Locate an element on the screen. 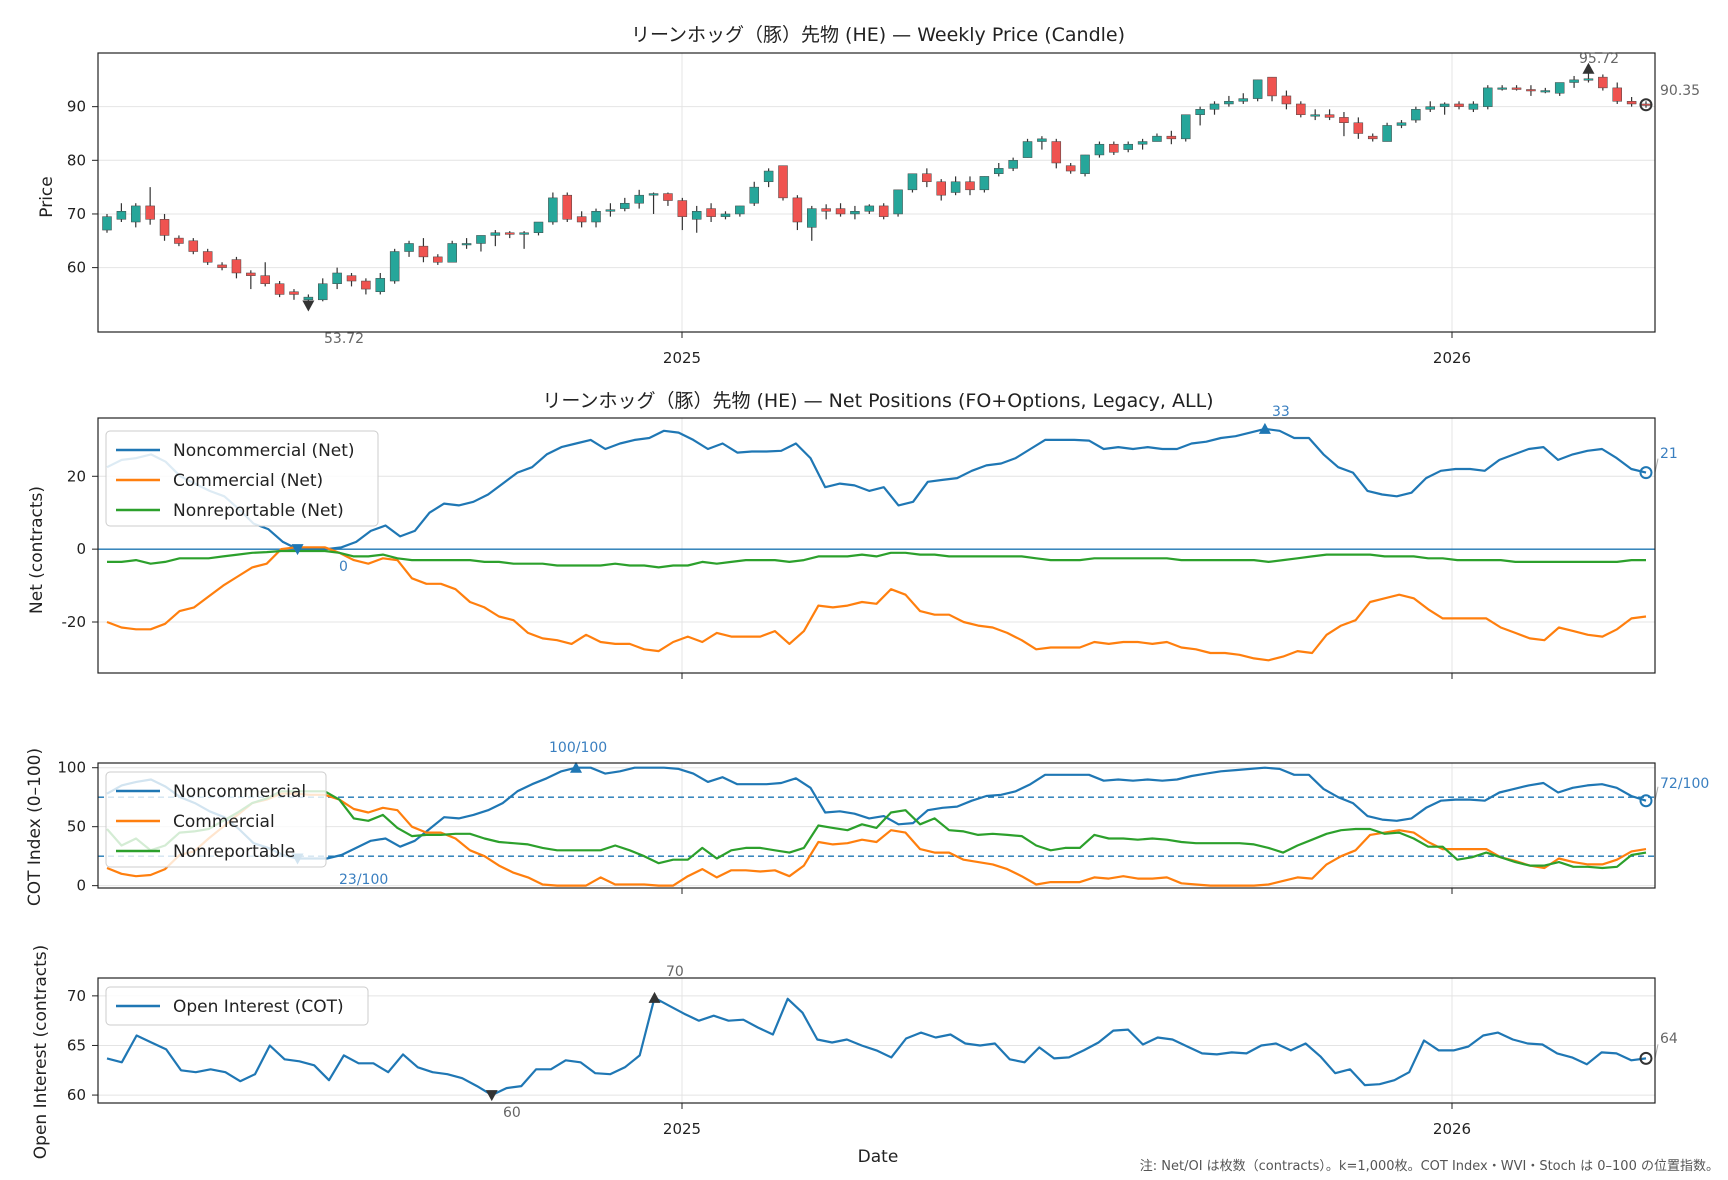 This screenshot has height=1180, width=1728. cot-series-noncomm is located at coordinates (876, 813).